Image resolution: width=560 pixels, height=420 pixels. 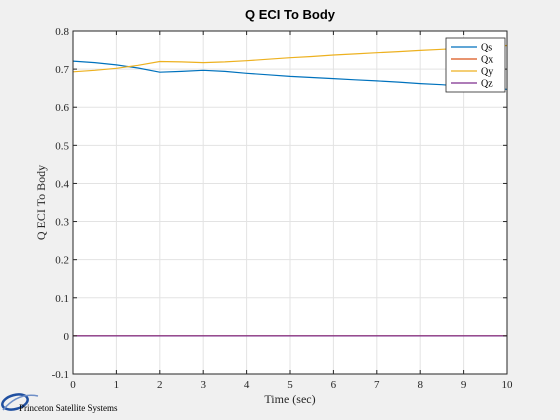 What do you see at coordinates (420, 385) in the screenshot?
I see `x-tick-label: 8` at bounding box center [420, 385].